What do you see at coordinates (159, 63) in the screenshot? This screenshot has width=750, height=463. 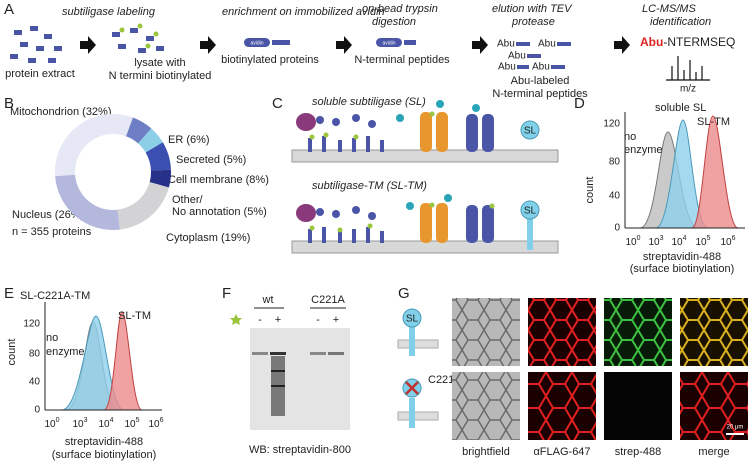 I see `step-label: lysate with` at bounding box center [159, 63].